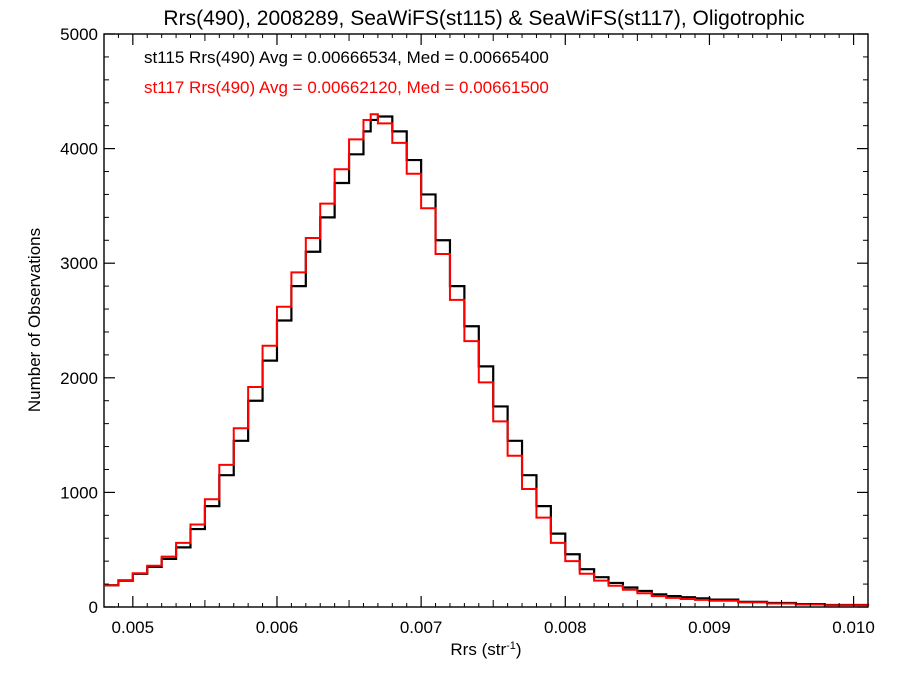 The width and height of the screenshot is (900, 675). What do you see at coordinates (79, 263) in the screenshot?
I see `y-tick-label: 3000` at bounding box center [79, 263].